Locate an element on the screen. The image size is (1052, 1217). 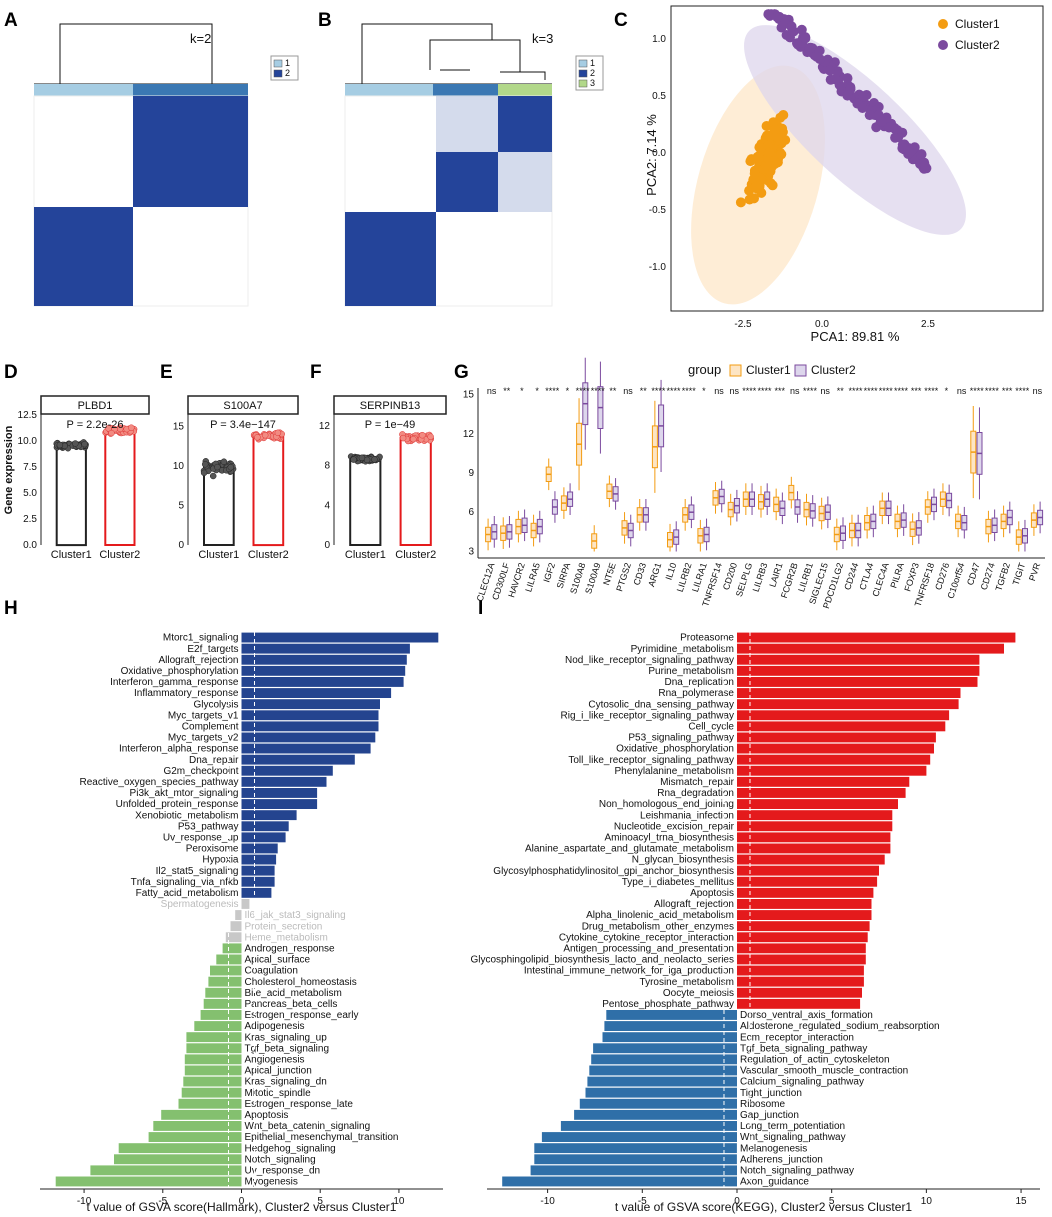
panel-g-significance: * is located at coordinates (947, 391).